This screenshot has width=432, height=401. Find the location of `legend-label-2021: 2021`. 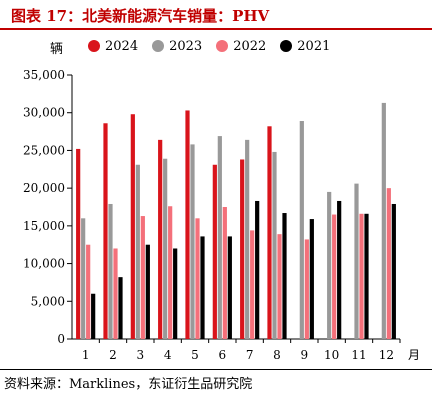

legend-label-2021: 2021 is located at coordinates (314, 46).